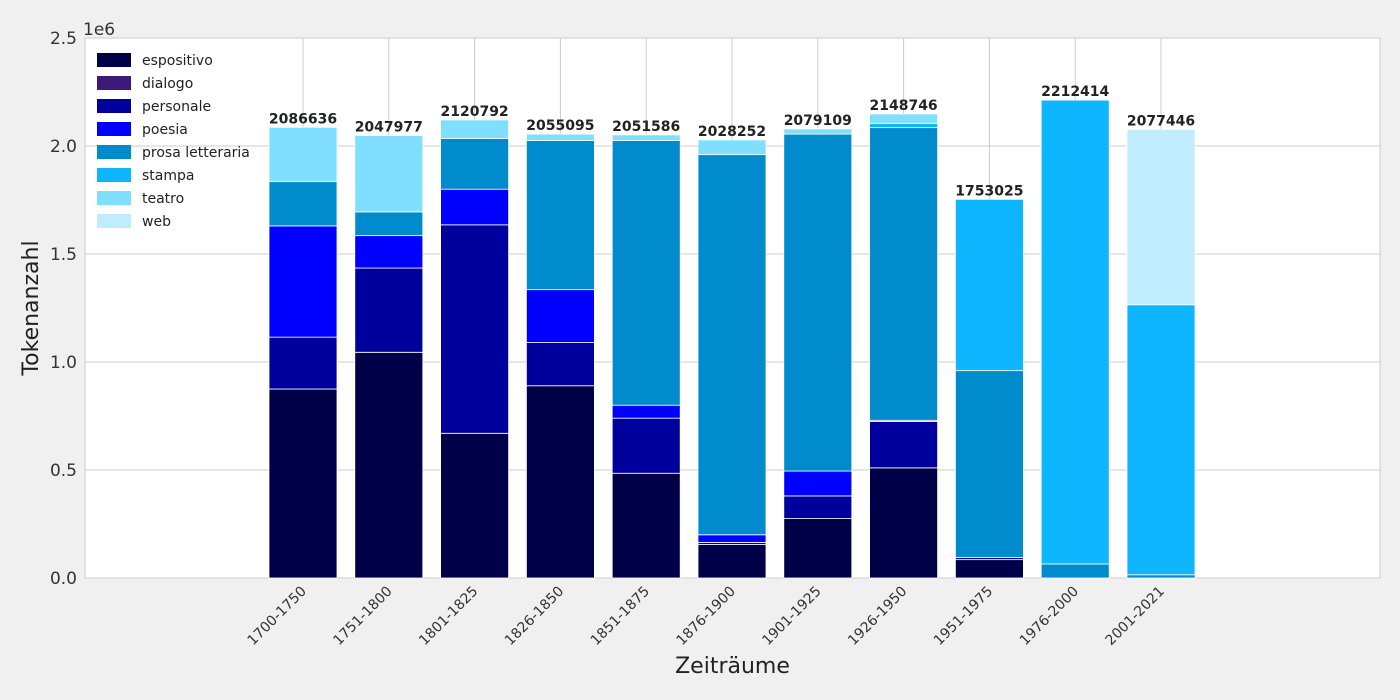 The image size is (1400, 700). I want to click on bar-total-label: 2028252, so click(732, 132).